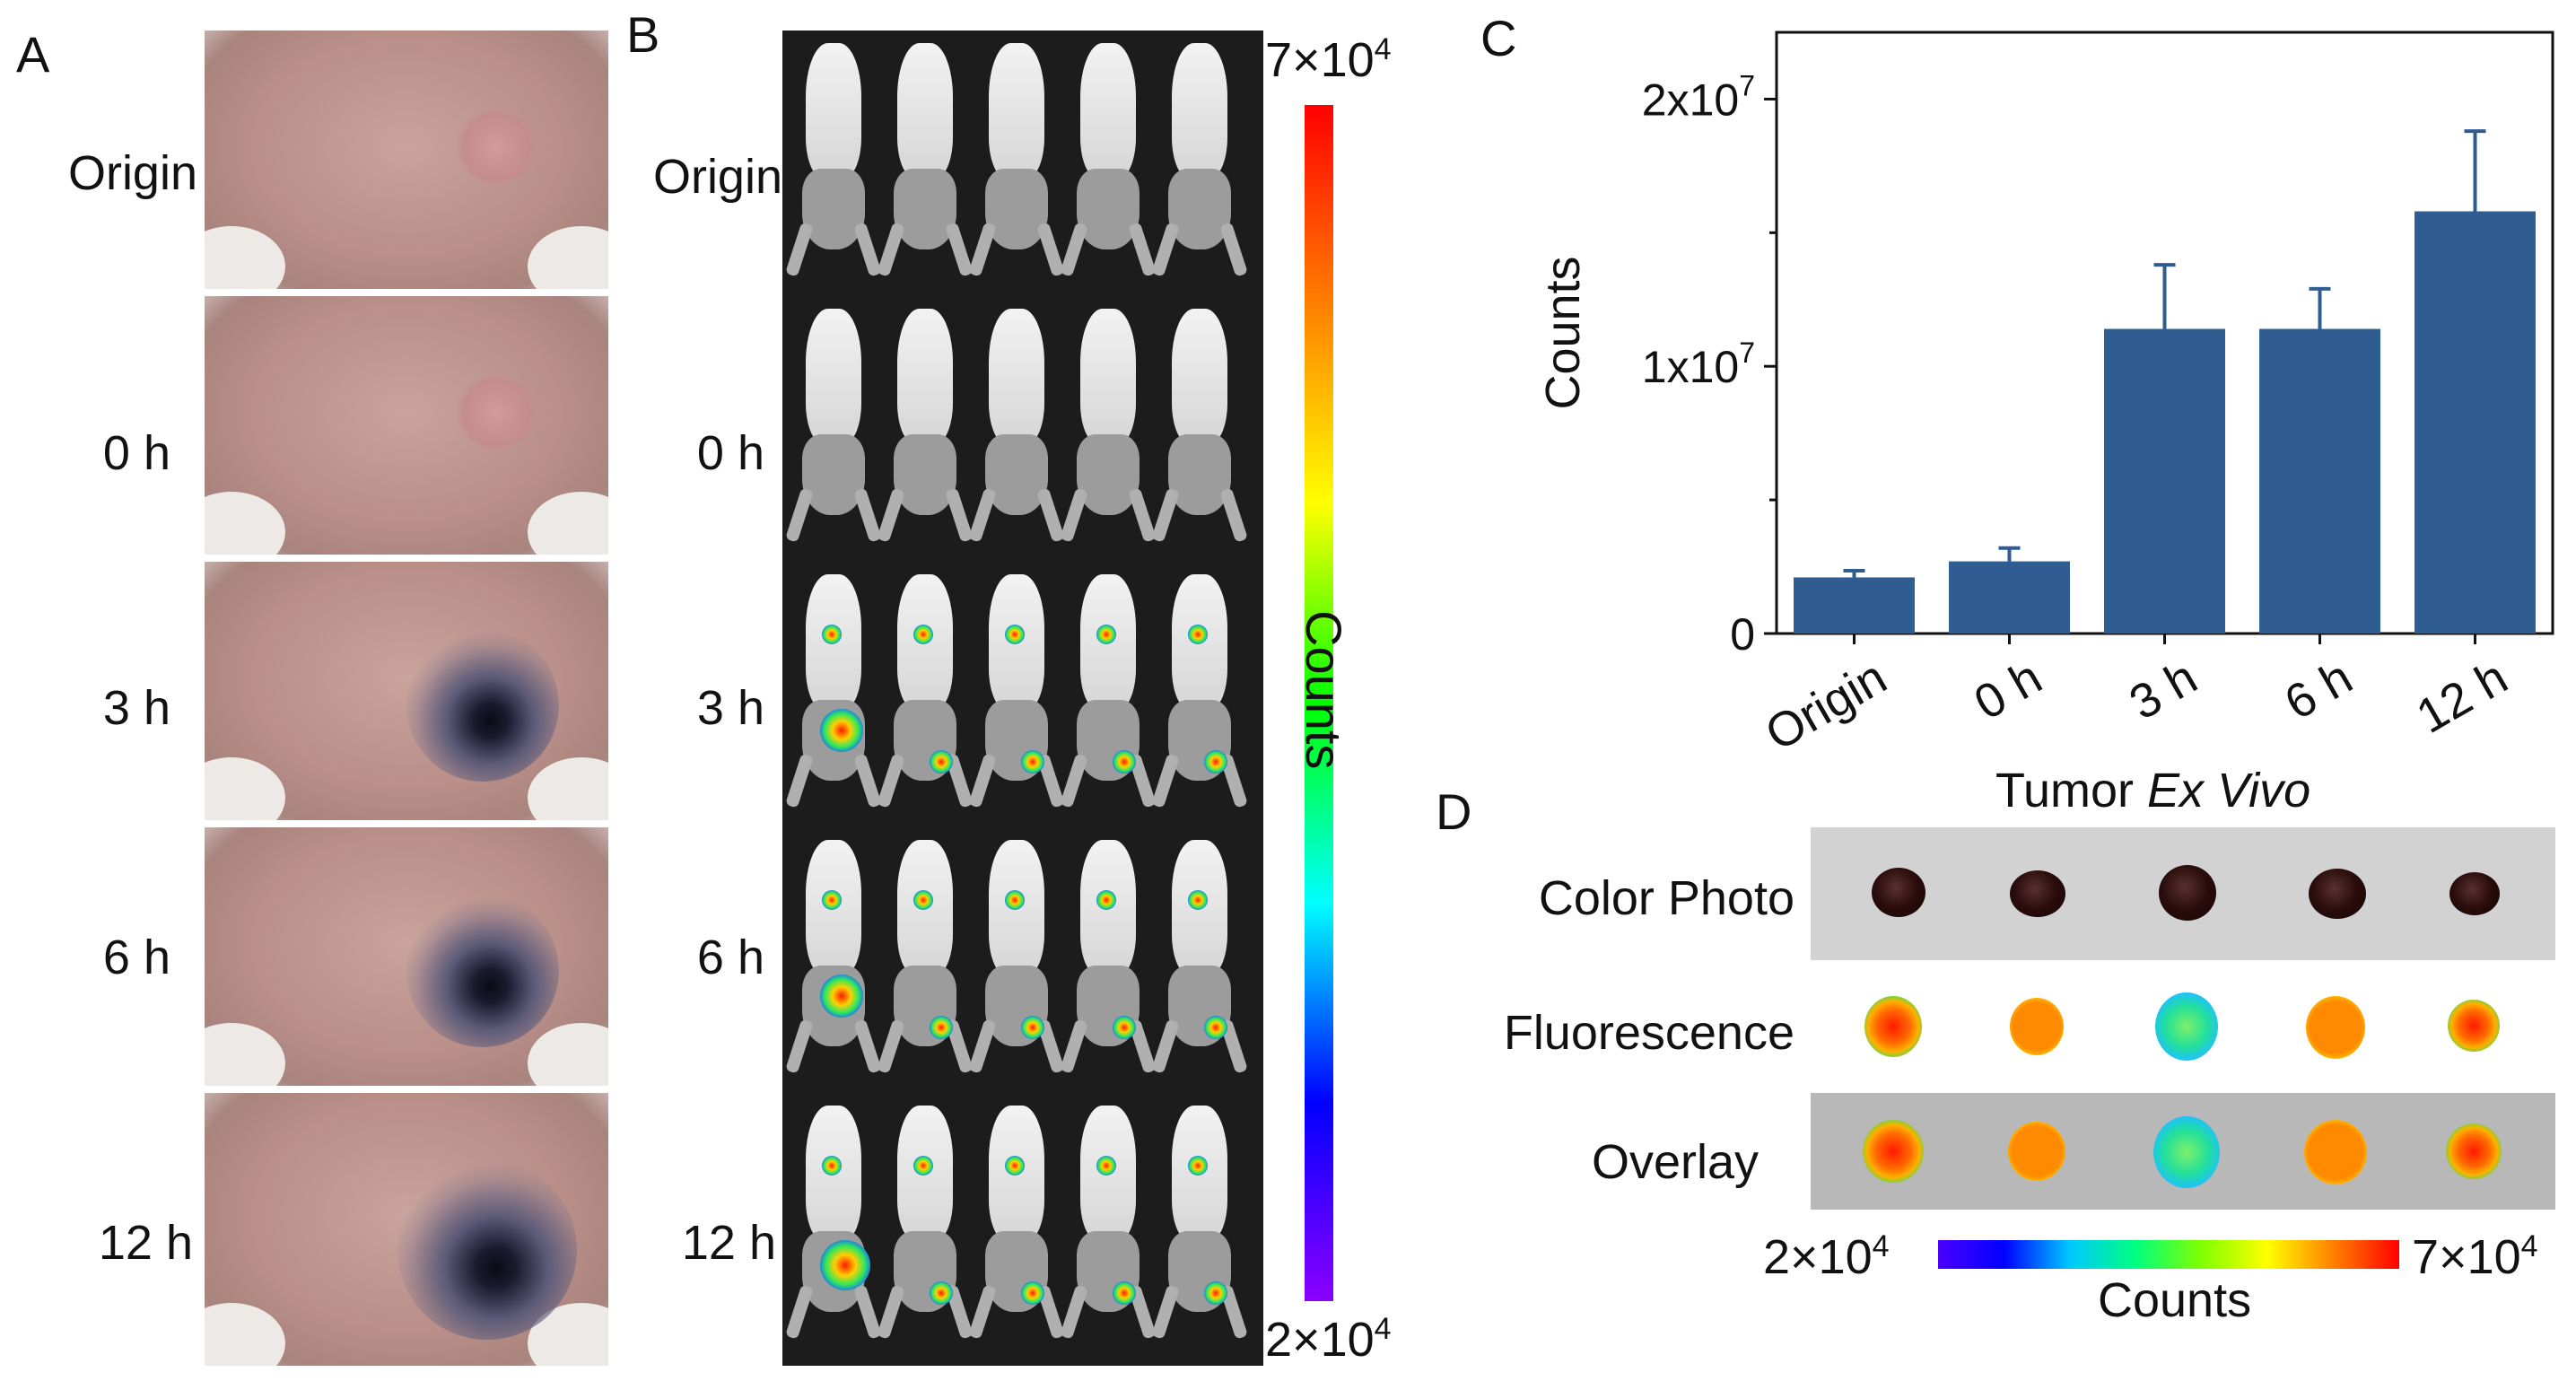  I want to click on photo-12h, so click(407, 1230).